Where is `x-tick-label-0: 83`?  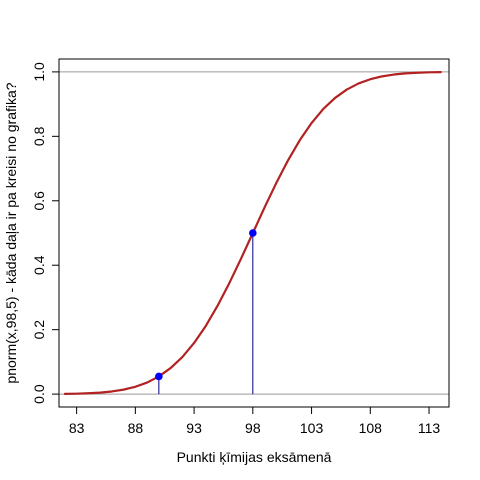 x-tick-label-0: 83 is located at coordinates (77, 428).